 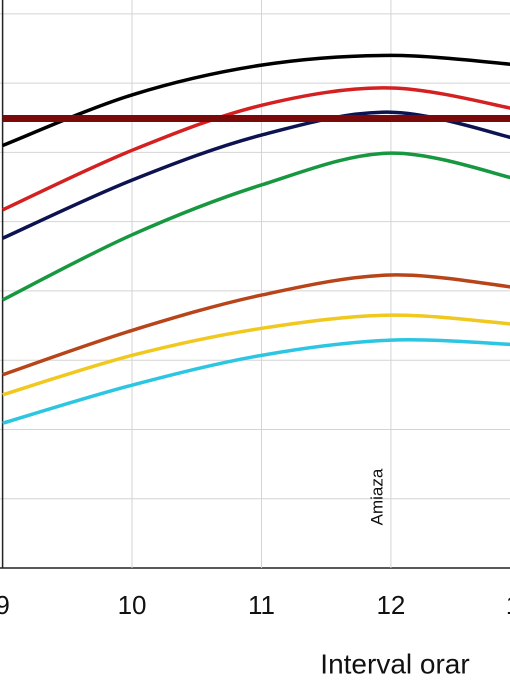 What do you see at coordinates (261, 605) in the screenshot?
I see `x-tick-label: 11` at bounding box center [261, 605].